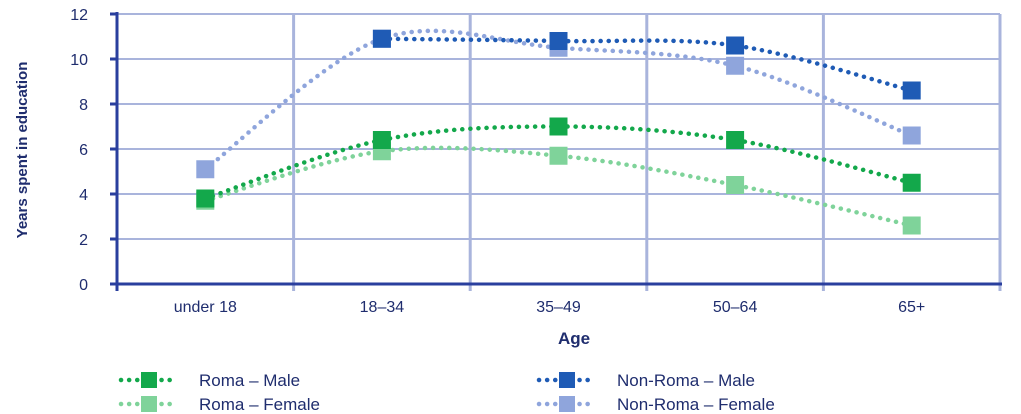  Describe the element at coordinates (79, 60) in the screenshot. I see `y-tick-label: 10` at that location.